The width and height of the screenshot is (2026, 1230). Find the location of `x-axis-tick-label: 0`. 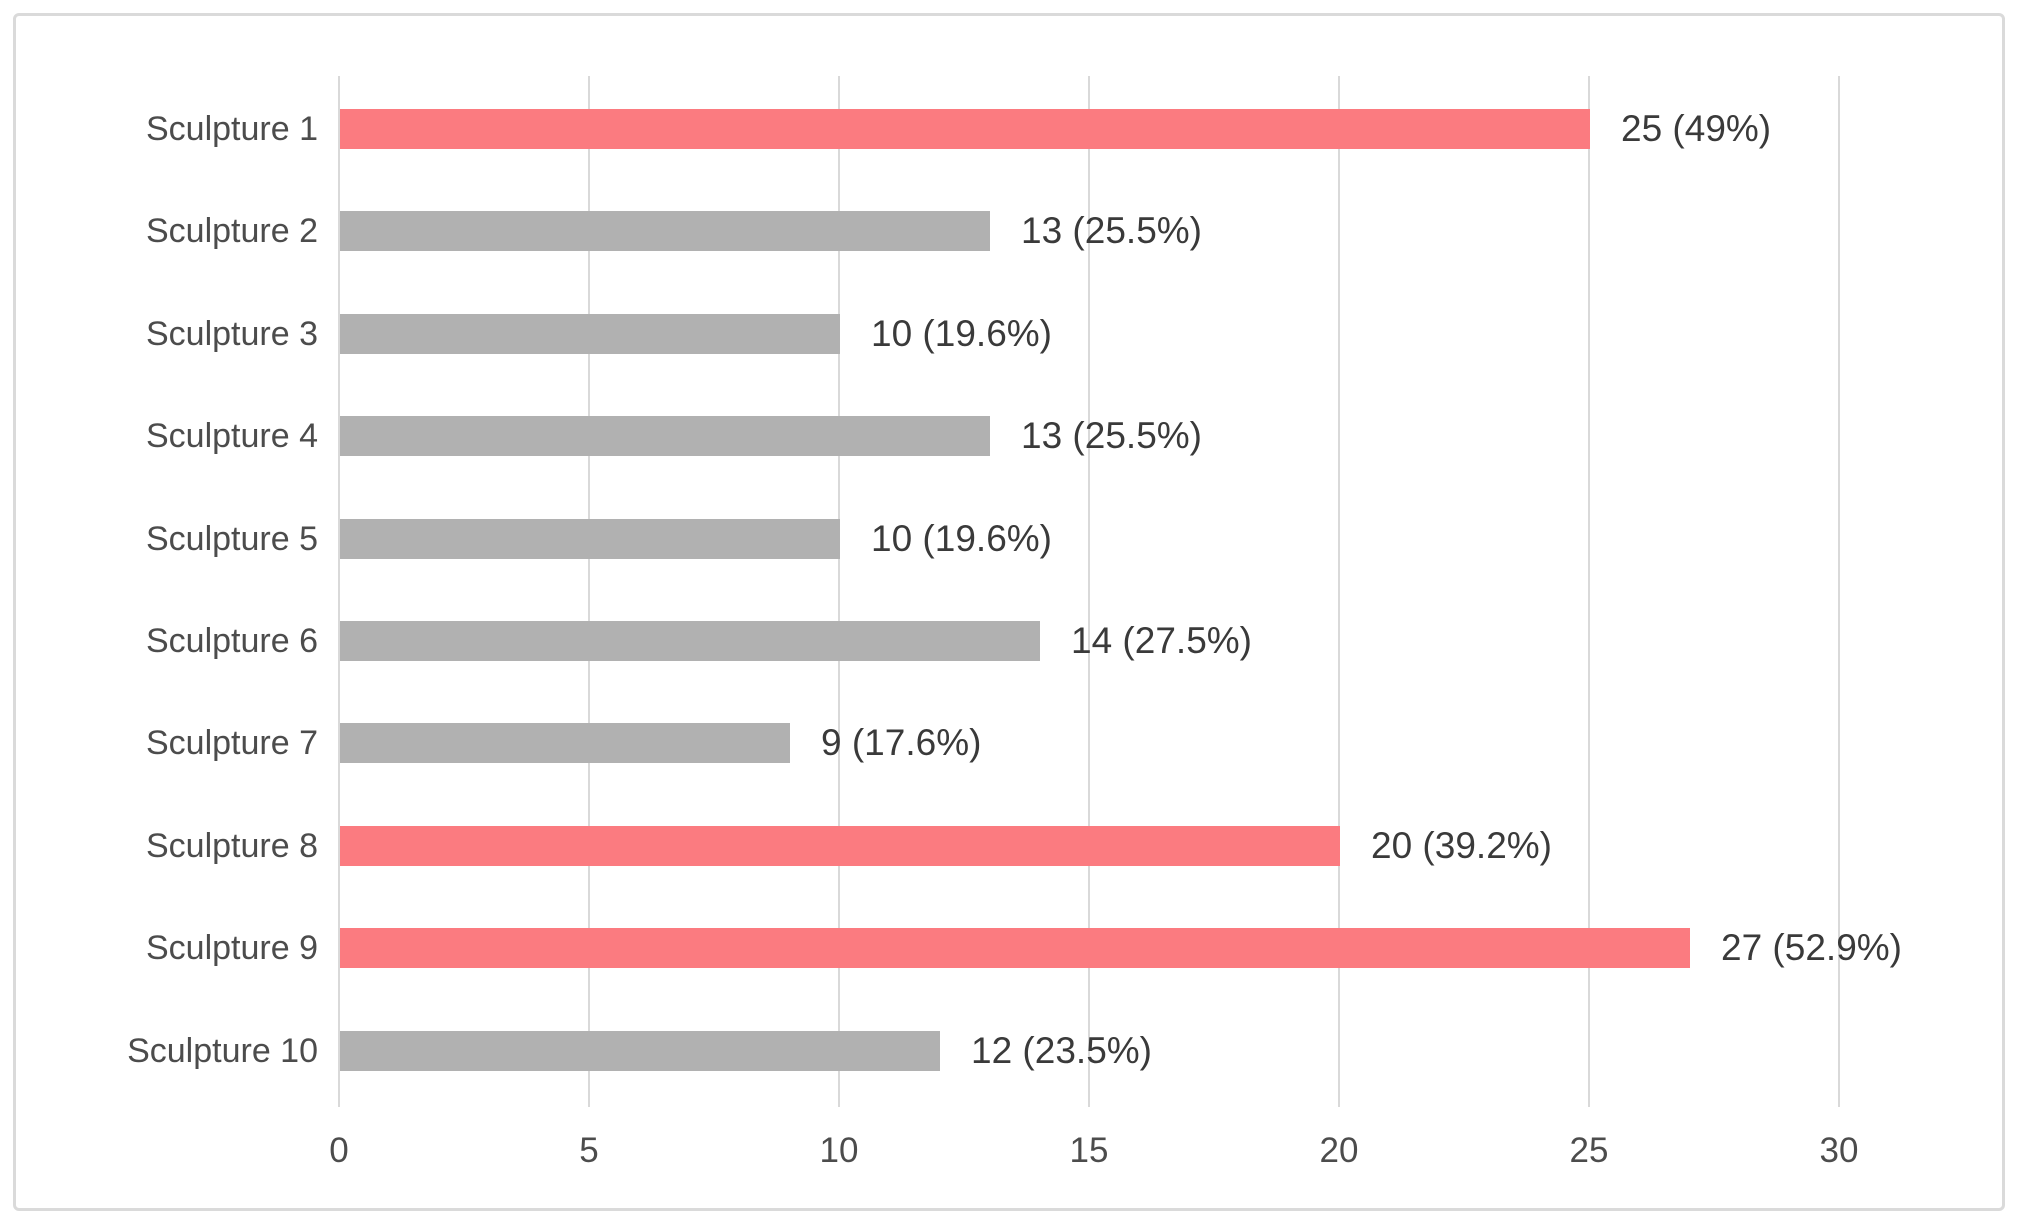

x-axis-tick-label: 0 is located at coordinates (339, 1150).